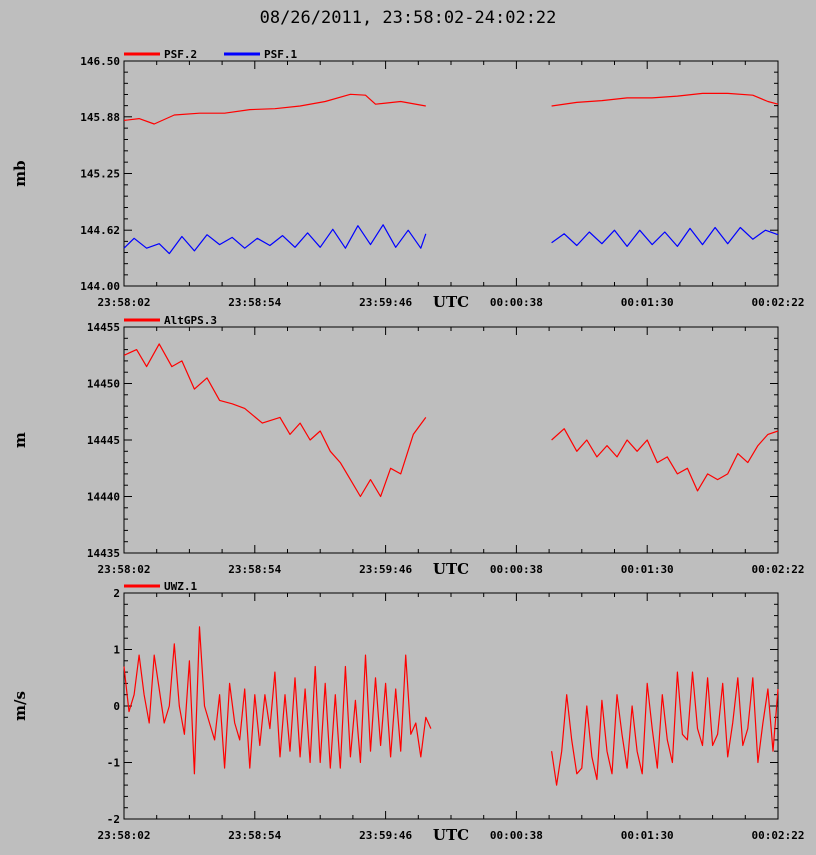 The width and height of the screenshot is (816, 855). What do you see at coordinates (274, 109) in the screenshot?
I see `series-line-psf-2-seg1` at bounding box center [274, 109].